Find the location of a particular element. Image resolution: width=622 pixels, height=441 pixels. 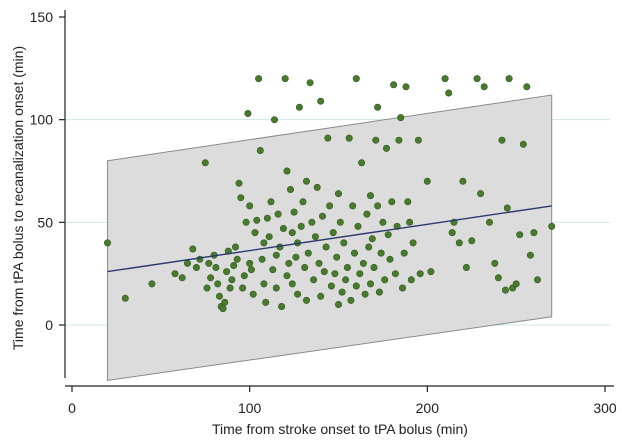

y-tick-label: 0 is located at coordinates (49, 325).